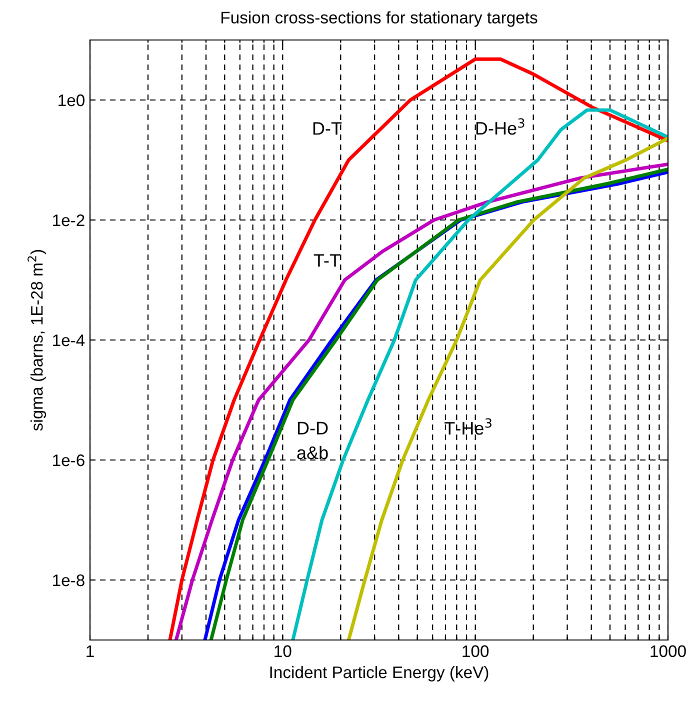 This screenshot has width=693, height=704. I want to click on x-tick-label: 1, so click(90, 651).